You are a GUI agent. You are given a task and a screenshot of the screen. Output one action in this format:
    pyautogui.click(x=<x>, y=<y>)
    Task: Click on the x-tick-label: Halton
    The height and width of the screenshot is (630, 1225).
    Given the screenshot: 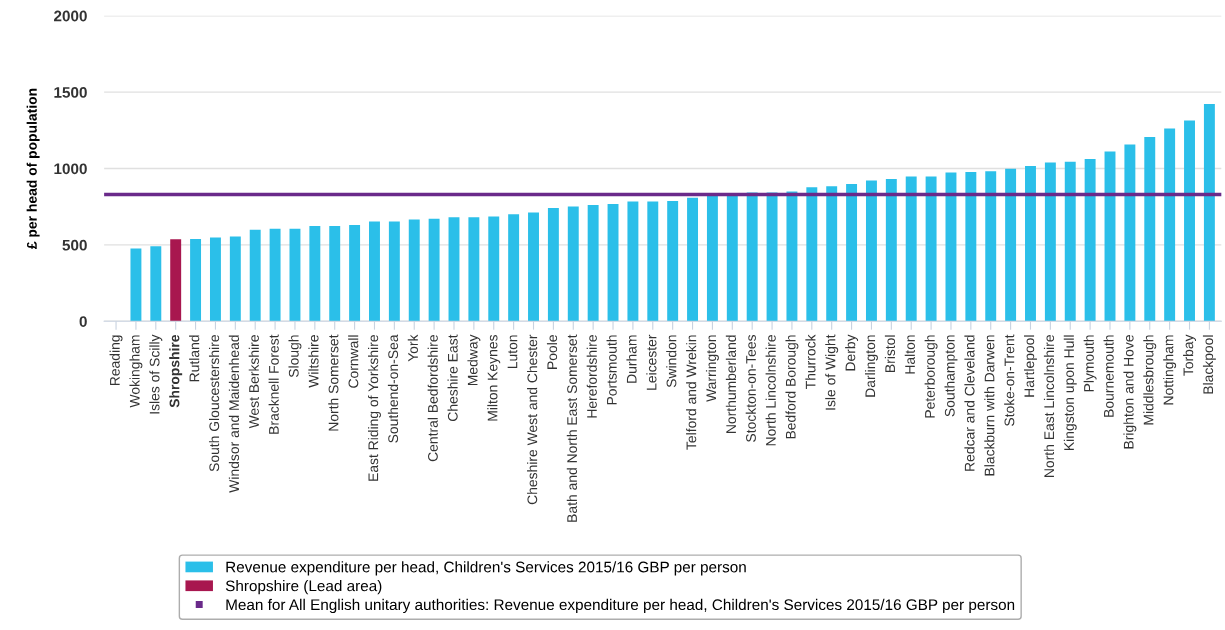 What is the action you would take?
    pyautogui.click(x=909, y=354)
    